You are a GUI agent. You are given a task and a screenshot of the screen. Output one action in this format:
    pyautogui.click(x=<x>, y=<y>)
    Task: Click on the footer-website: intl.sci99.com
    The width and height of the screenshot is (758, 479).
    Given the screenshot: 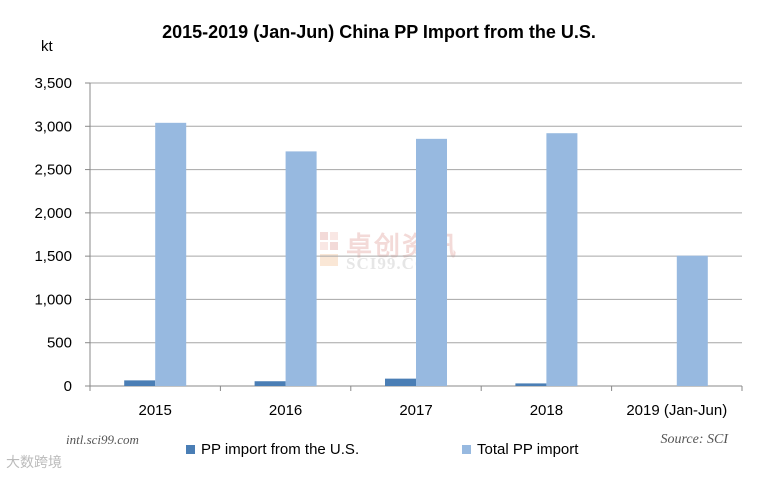 What is the action you would take?
    pyautogui.click(x=102, y=439)
    